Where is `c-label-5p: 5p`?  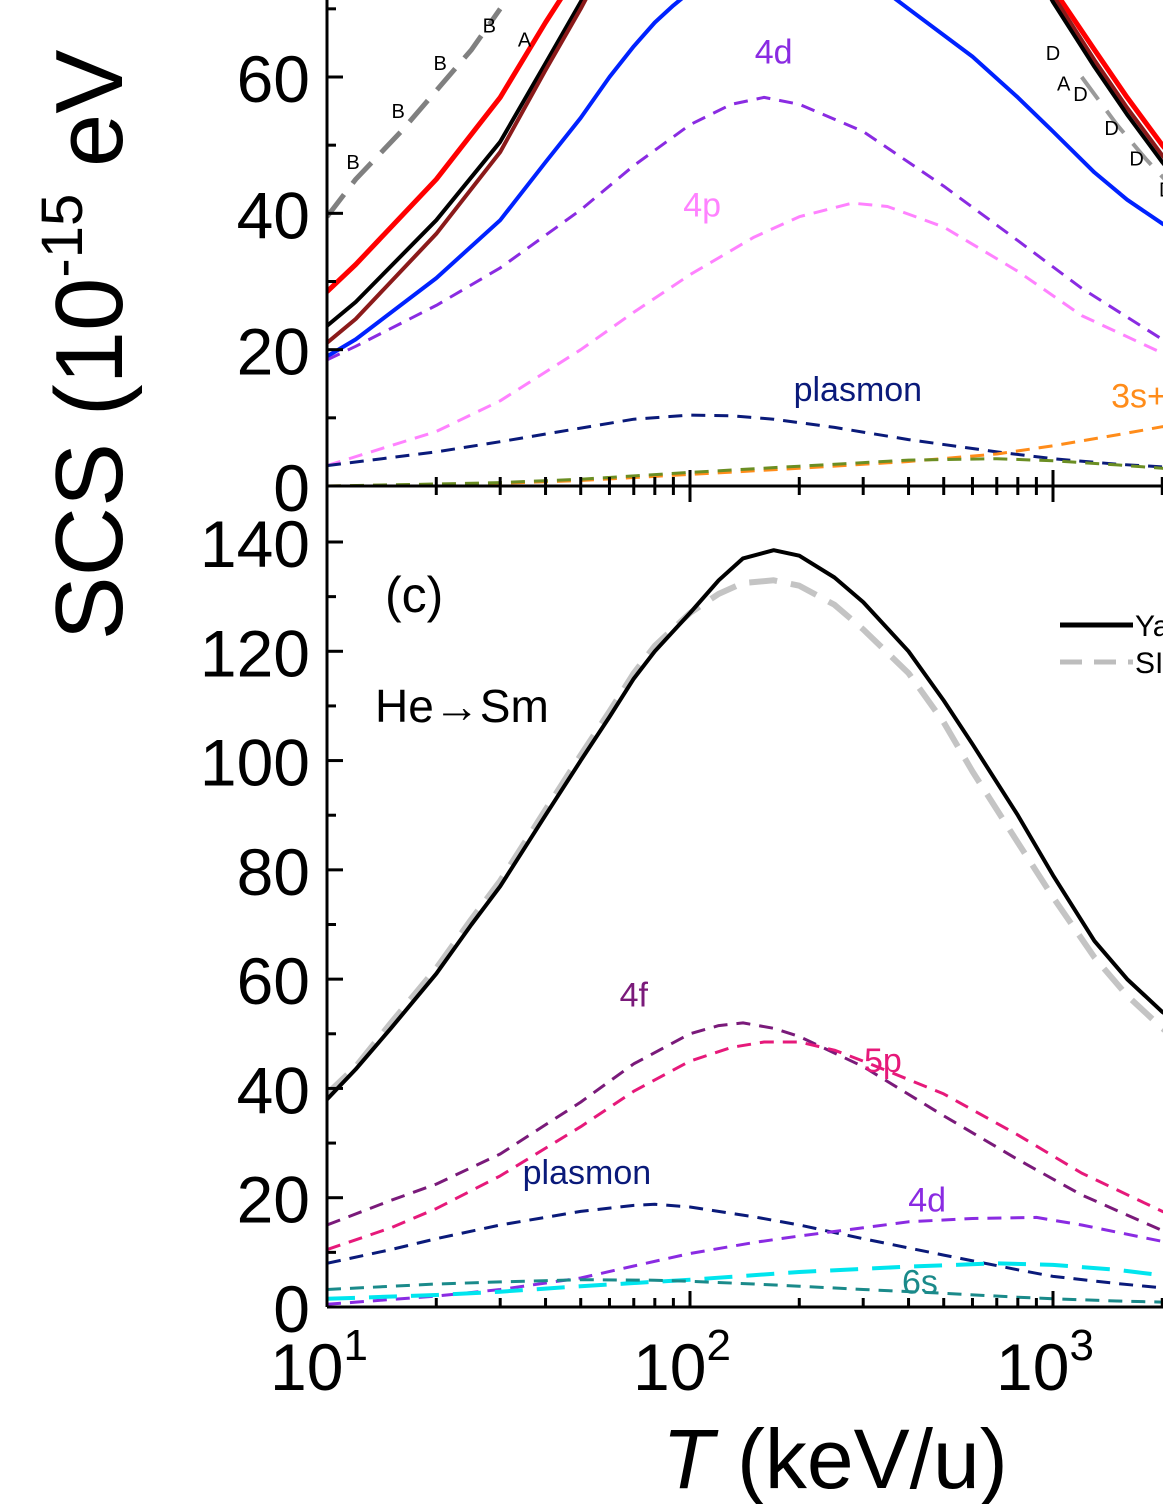
c-label-5p: 5p is located at coordinates (883, 1061).